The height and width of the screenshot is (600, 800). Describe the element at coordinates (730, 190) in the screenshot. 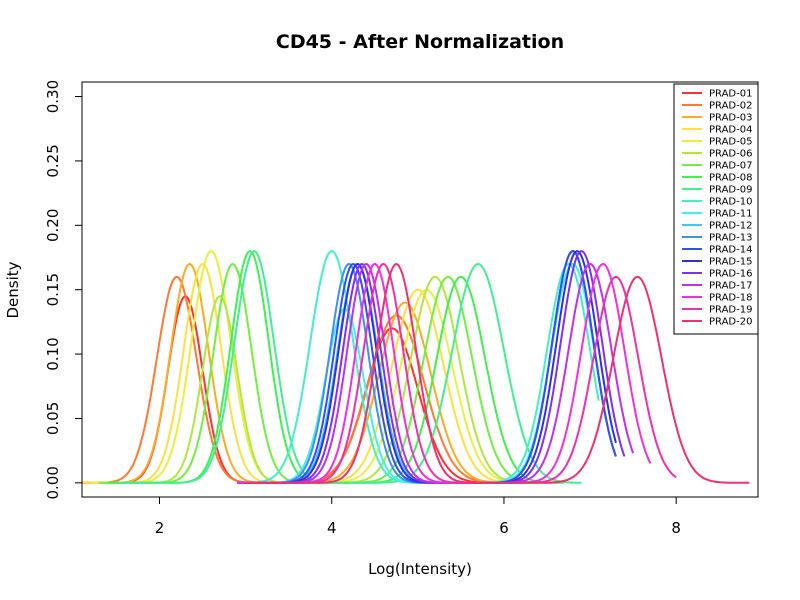

I see `legend-label: PRAD-09` at that location.